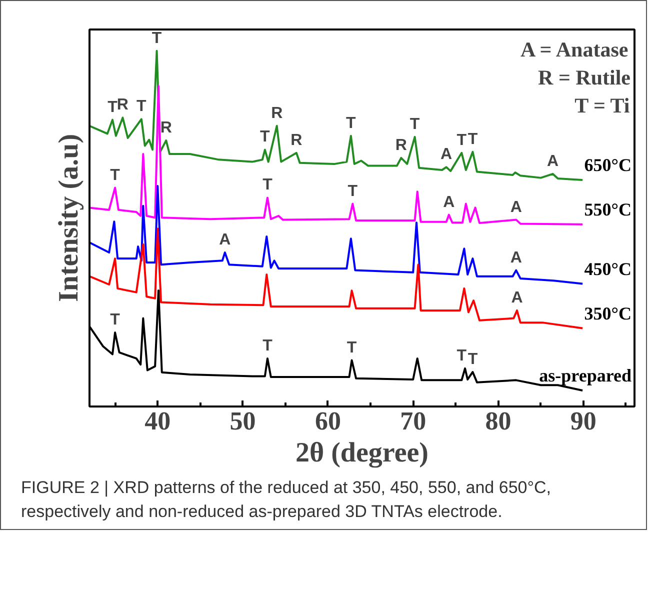  Describe the element at coordinates (608, 313) in the screenshot. I see `series-label: 350°C` at that location.